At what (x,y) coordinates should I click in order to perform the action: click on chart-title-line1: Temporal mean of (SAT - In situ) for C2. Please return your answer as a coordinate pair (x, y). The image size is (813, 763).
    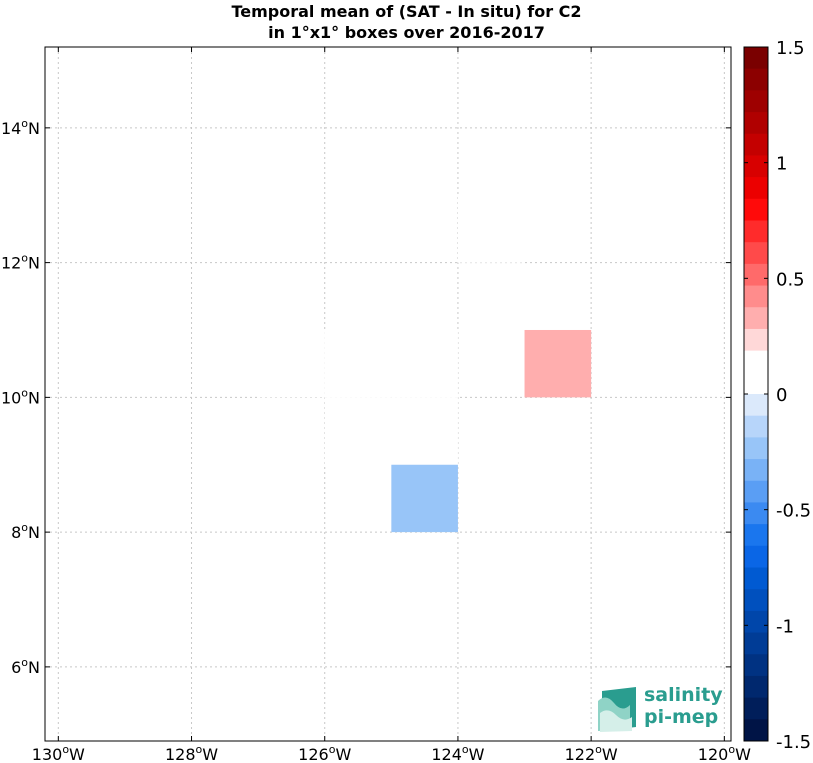
    Looking at the image, I should click on (406, 11).